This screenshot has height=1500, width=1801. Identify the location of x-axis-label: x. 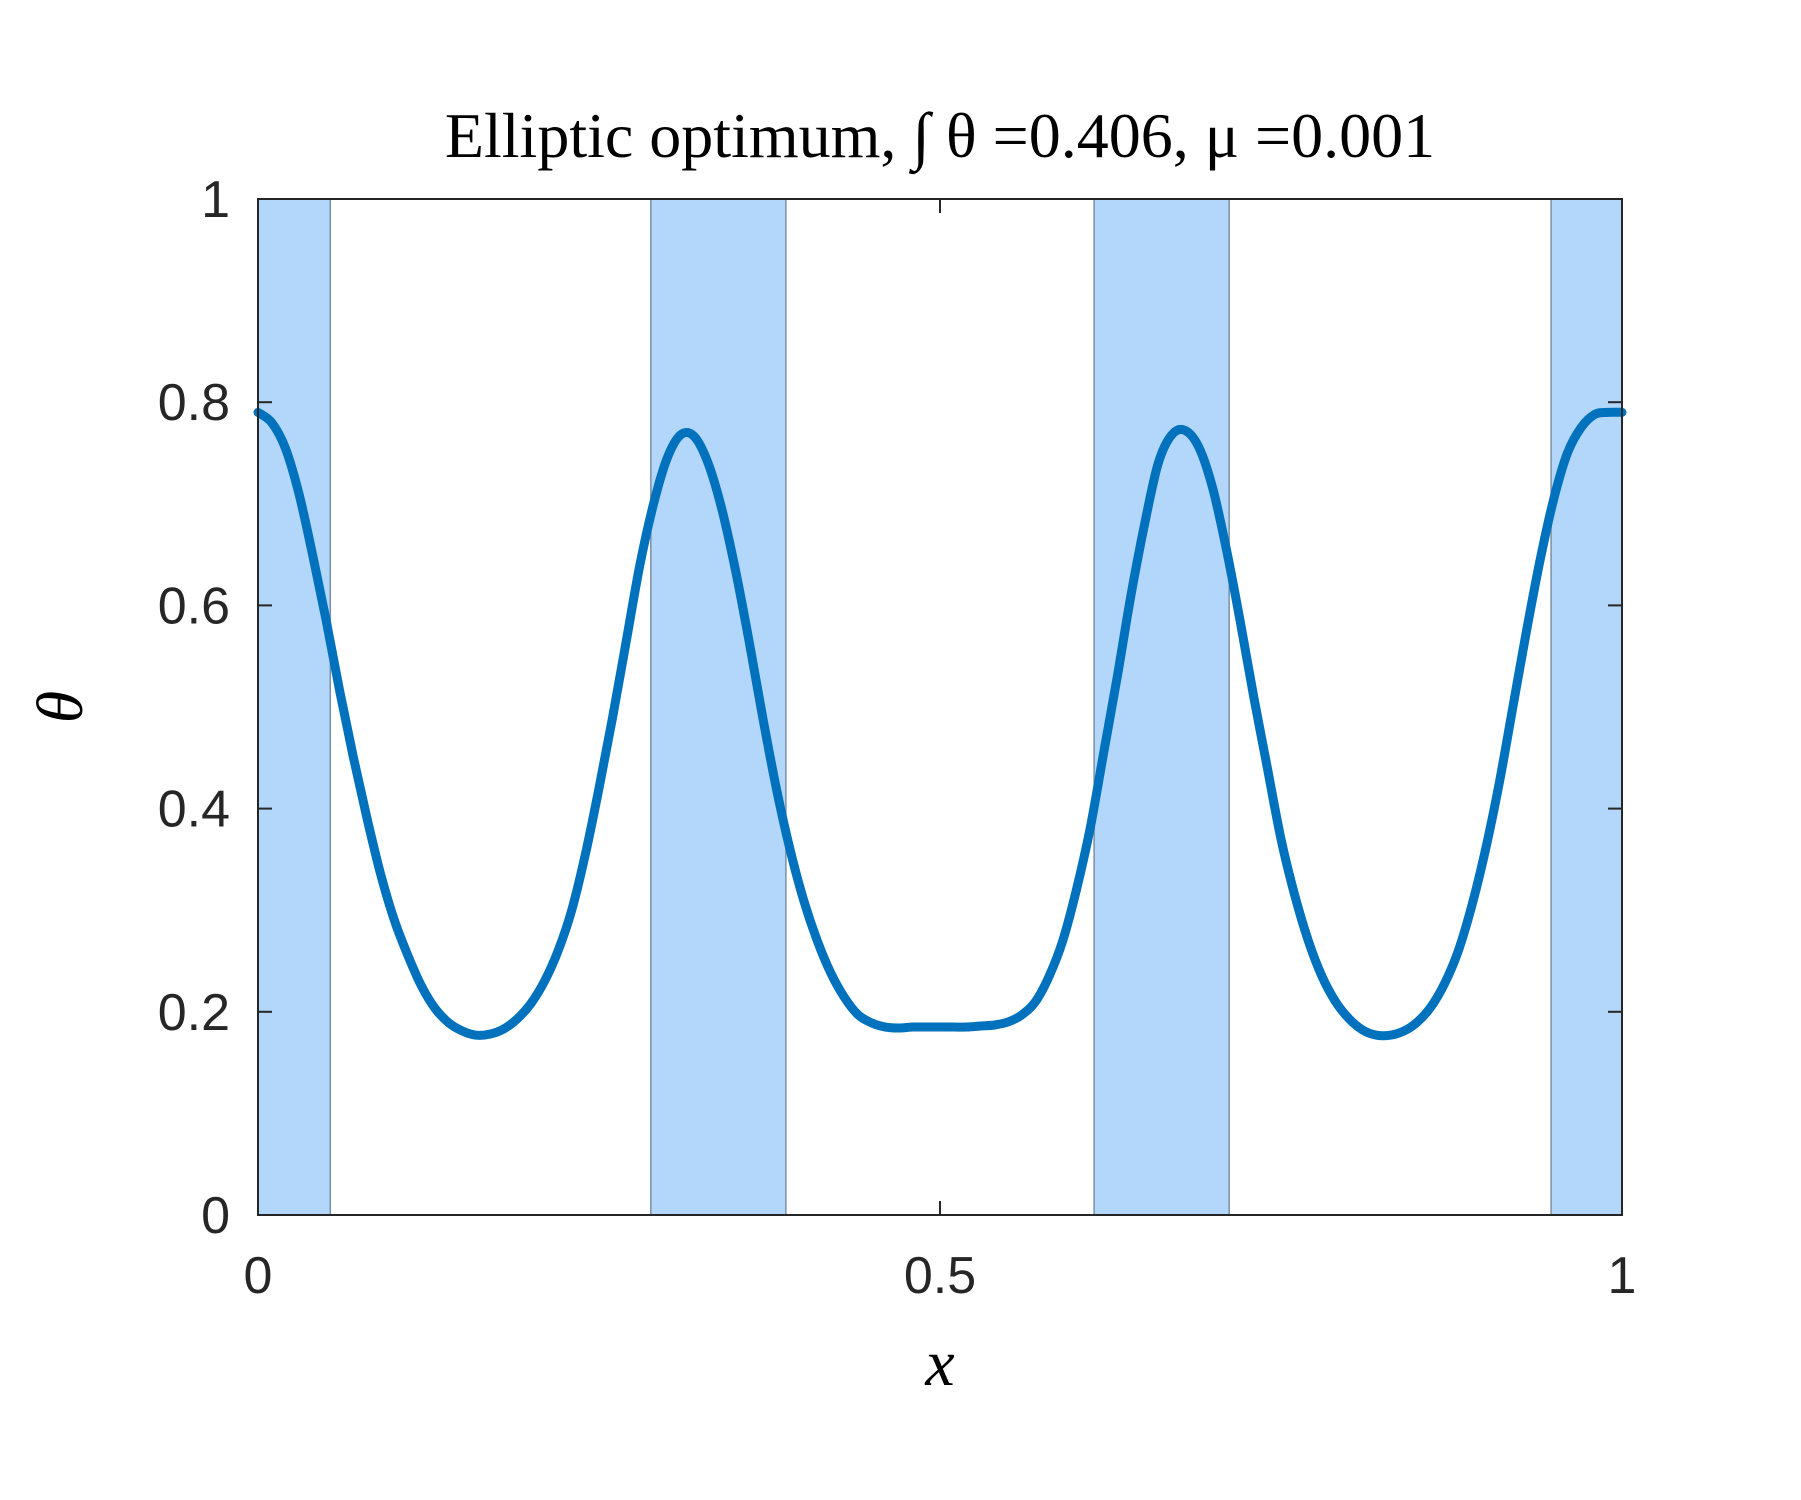
(939, 1363).